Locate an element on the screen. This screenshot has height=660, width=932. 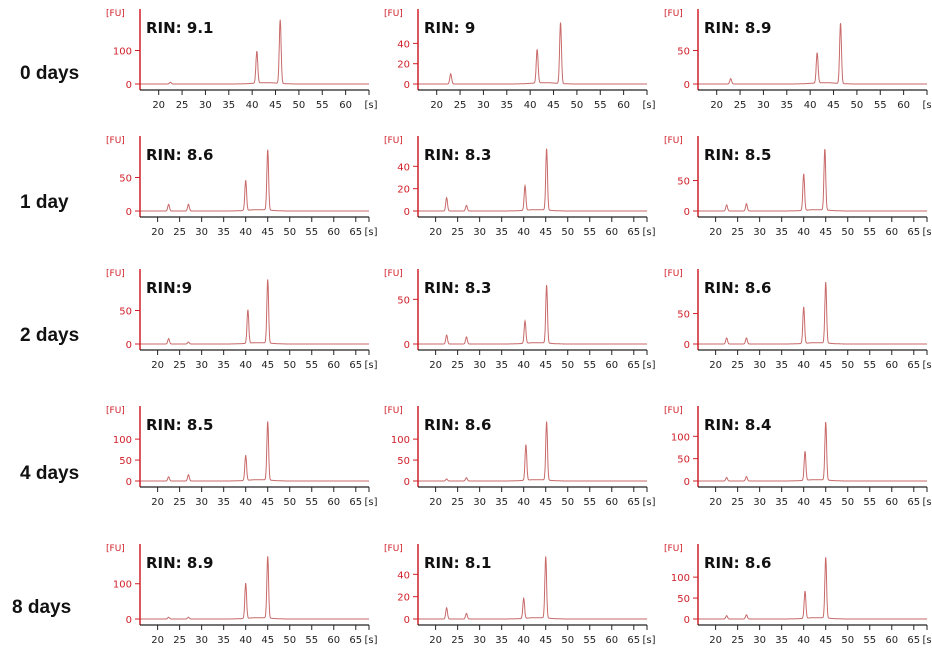
electropherogram: 0 20 40 20 25 30 35 40 45 50 55 60 [s] [FU] RIN: 9 is located at coordinates (518, 62).